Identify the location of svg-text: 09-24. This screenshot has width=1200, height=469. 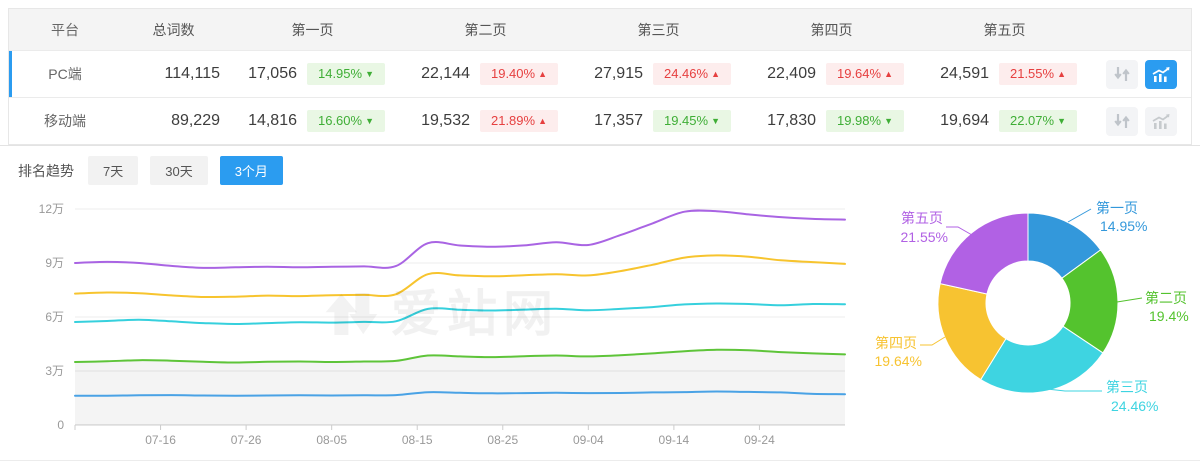
(759, 440).